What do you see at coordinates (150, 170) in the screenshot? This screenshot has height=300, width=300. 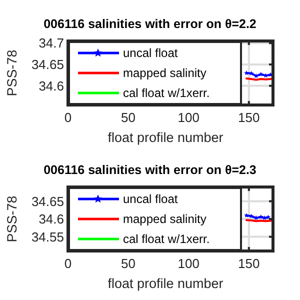 I see `chart-title: 006116 salinities with error on θ=2.3` at bounding box center [150, 170].